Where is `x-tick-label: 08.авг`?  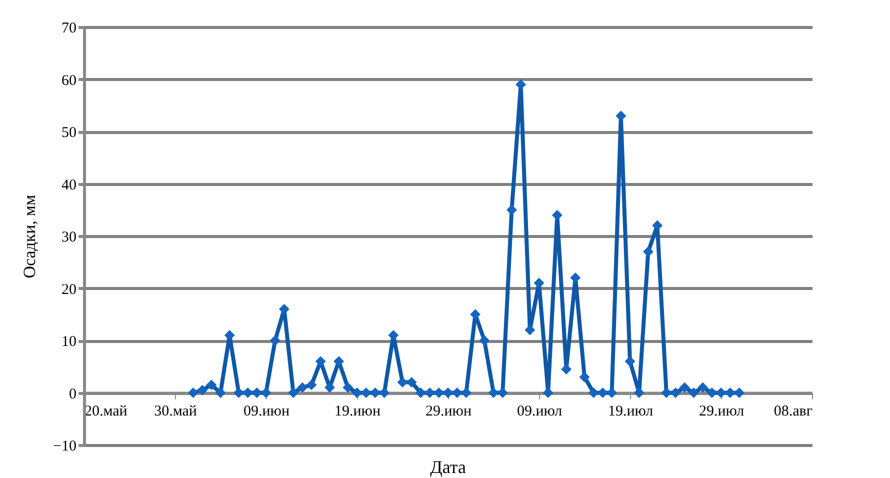 x-tick-label: 08.авг is located at coordinates (793, 411).